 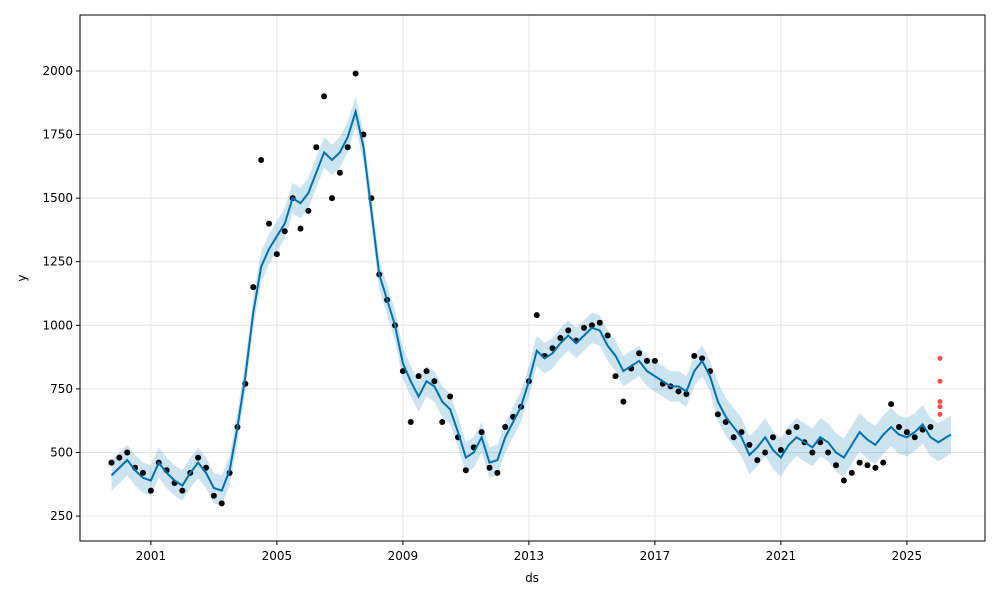 I want to click on y-tick-label: 2000, so click(x=57, y=71).